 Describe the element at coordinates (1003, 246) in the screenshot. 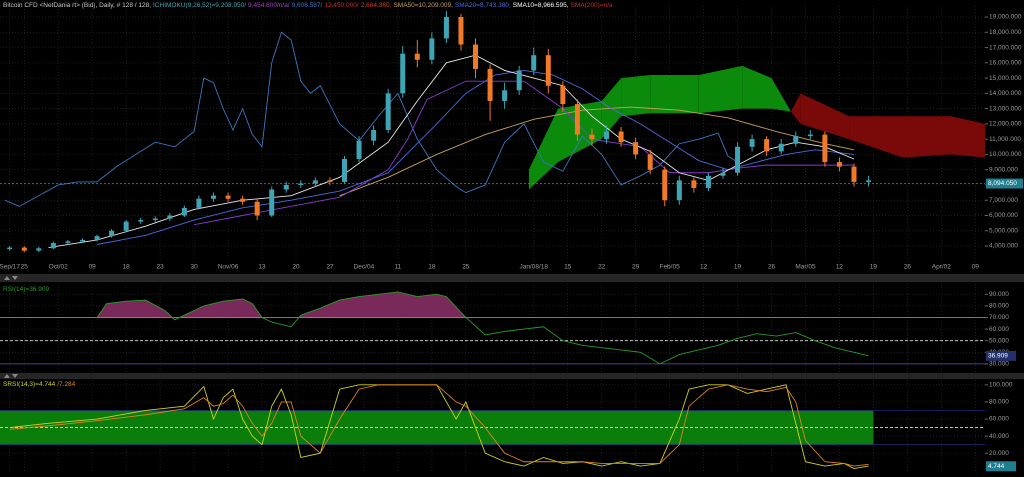

I see `y-tick-label: 4,000.000` at that location.